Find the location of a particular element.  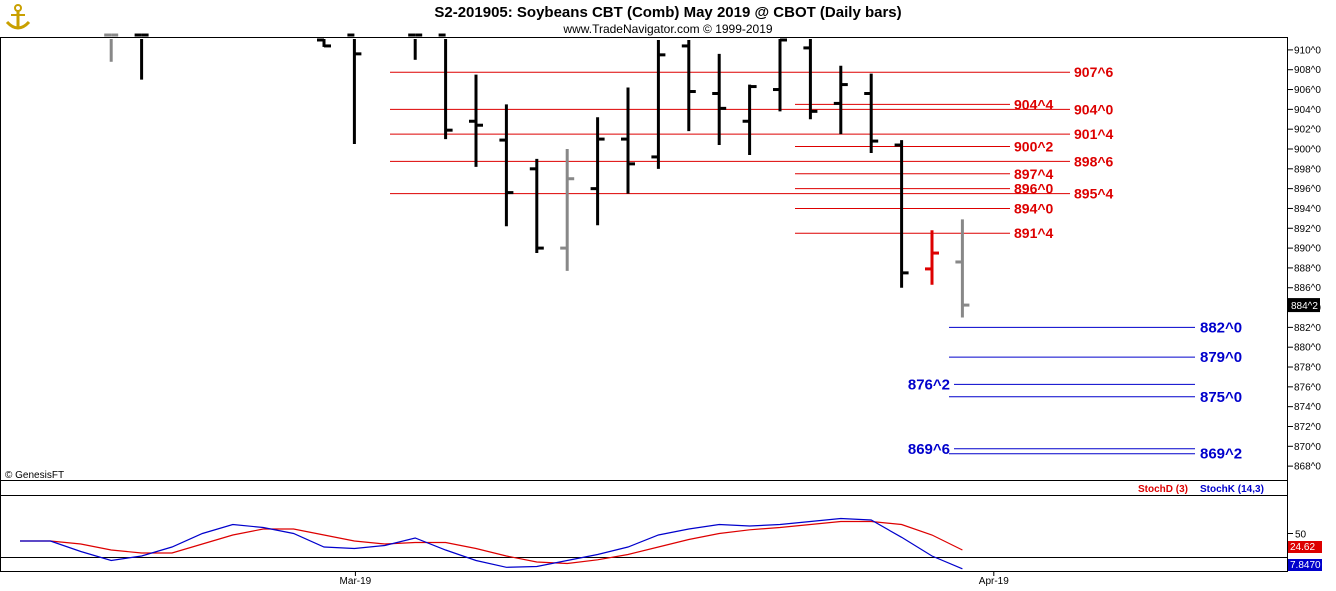

time-tick-label: Mar-19 is located at coordinates (356, 581).